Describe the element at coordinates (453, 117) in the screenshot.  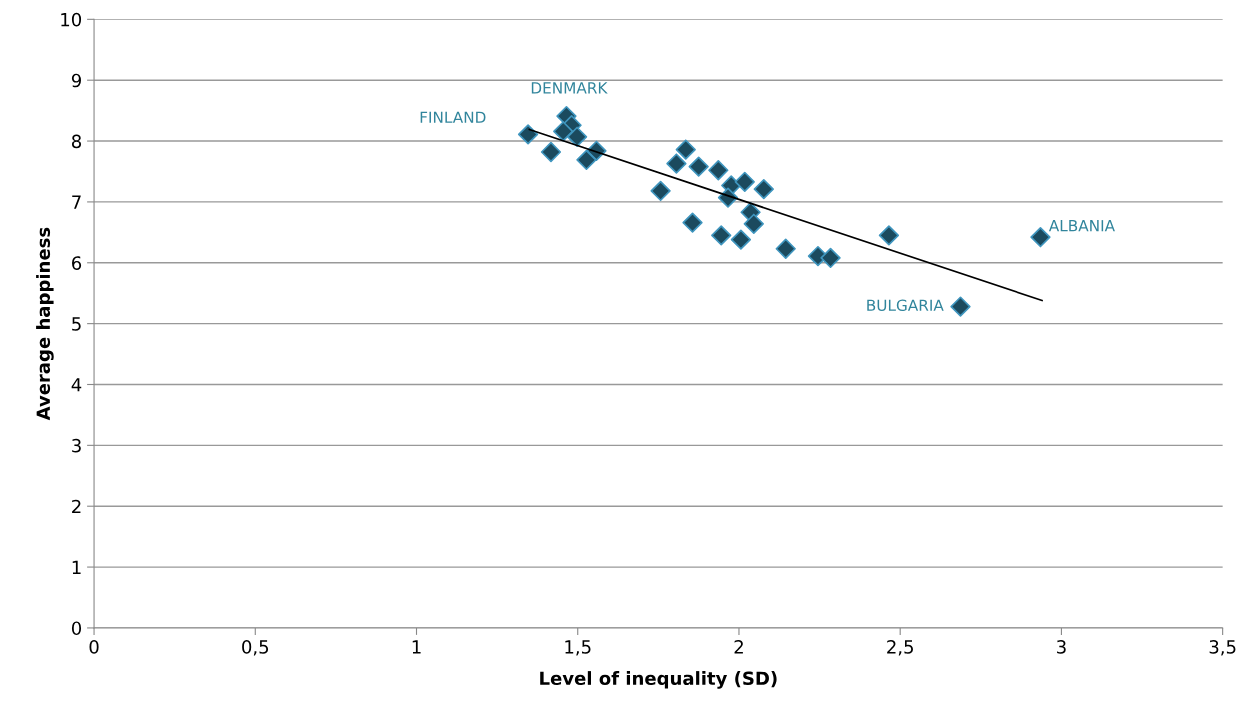
I see `annotation: FINLAND` at that location.